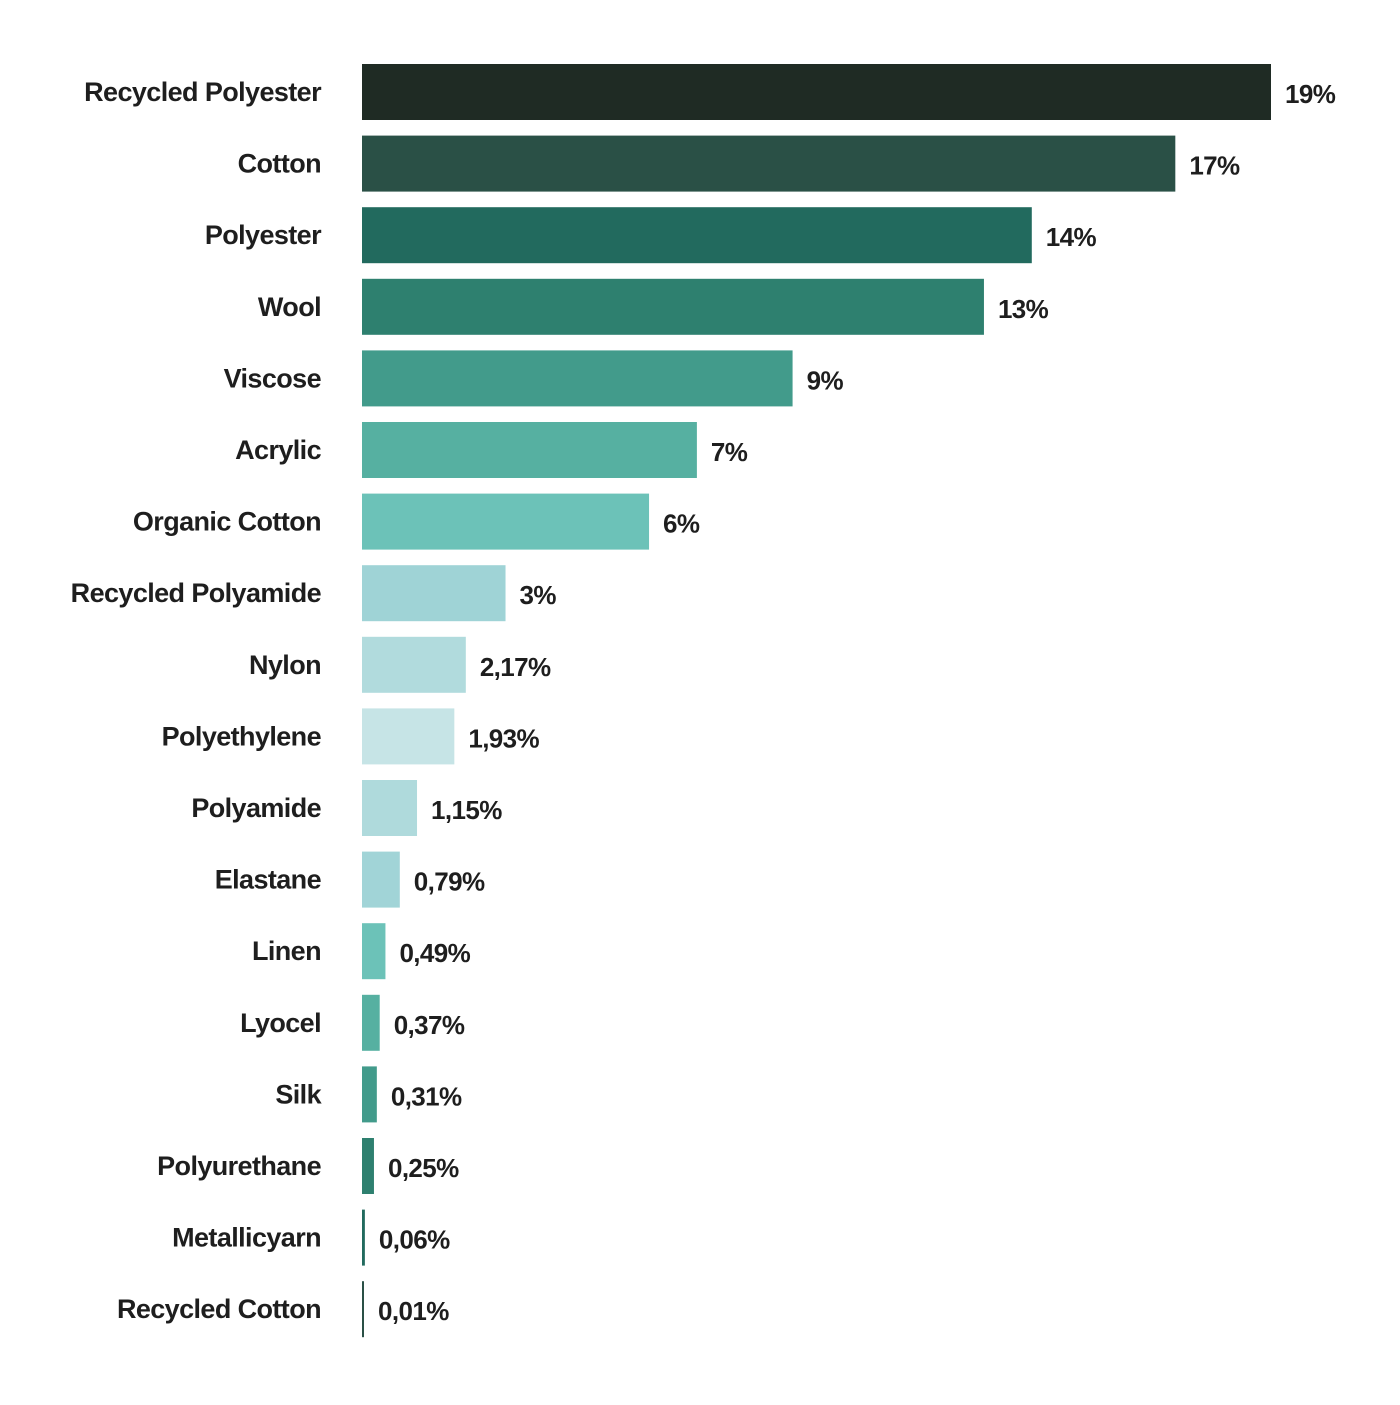 The height and width of the screenshot is (1405, 1400). I want to click on value-label-linen: 0,49%, so click(434, 953).